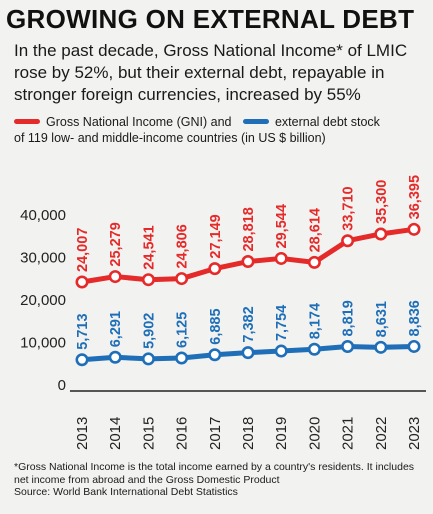 The image size is (433, 514). Describe the element at coordinates (327, 122) in the screenshot. I see `legend-label-debt: external debt stock` at that location.